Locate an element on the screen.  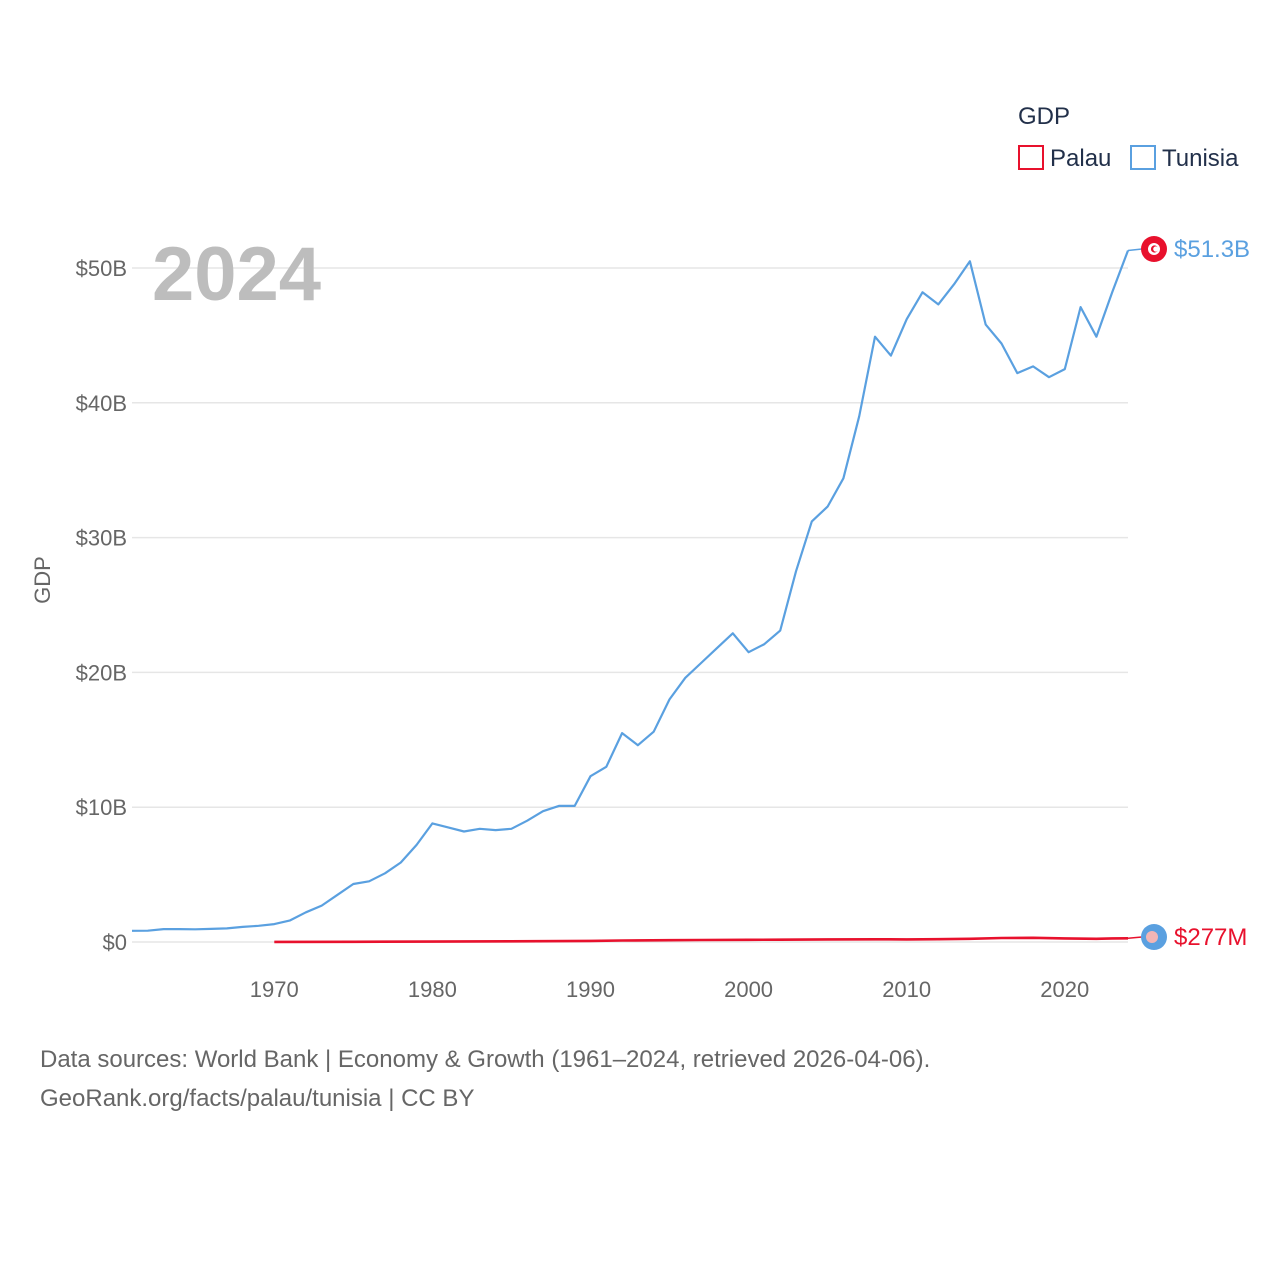
current-year-label: 2024 is located at coordinates (236, 274).